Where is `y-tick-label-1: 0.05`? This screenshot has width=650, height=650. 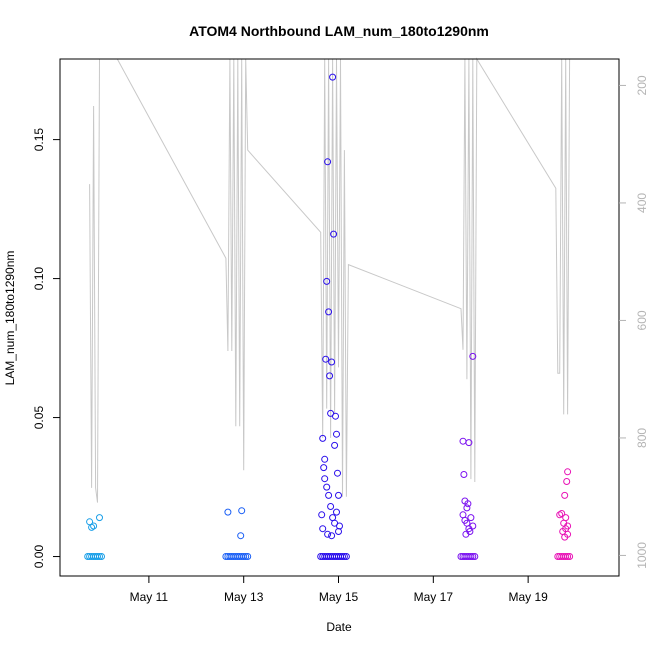 y-tick-label-1: 0.05 is located at coordinates (39, 418).